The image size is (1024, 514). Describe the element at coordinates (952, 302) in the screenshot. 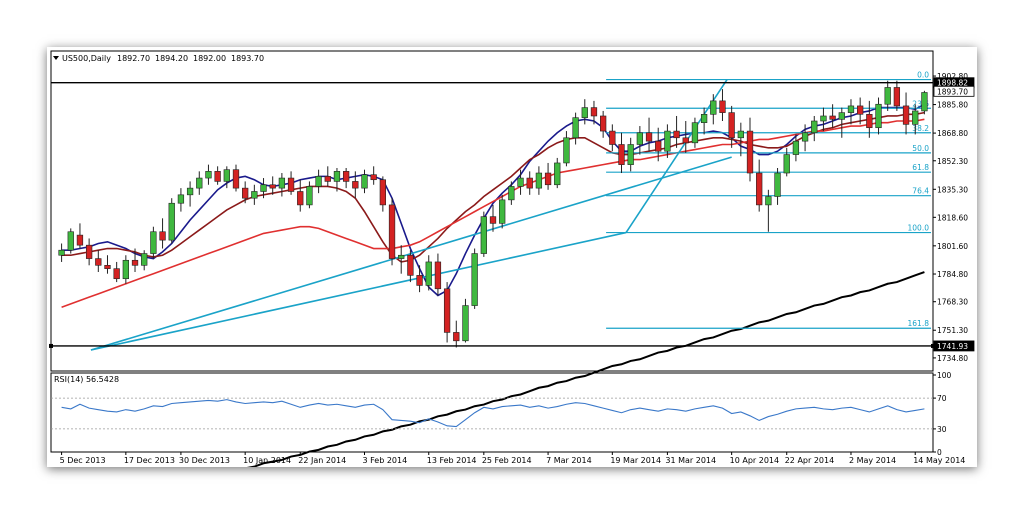

I see `price-tick-label: 1768.30` at that location.